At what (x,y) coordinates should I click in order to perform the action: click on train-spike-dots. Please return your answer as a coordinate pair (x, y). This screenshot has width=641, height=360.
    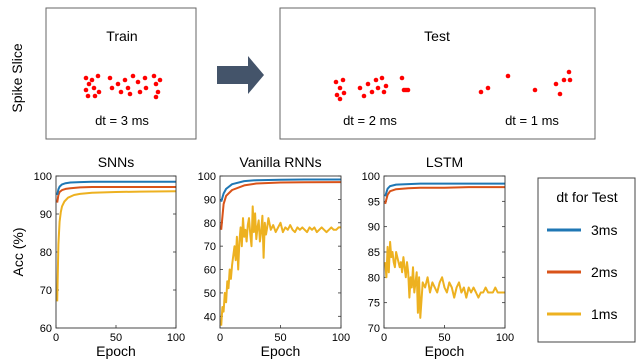
    Looking at the image, I should click on (123, 86).